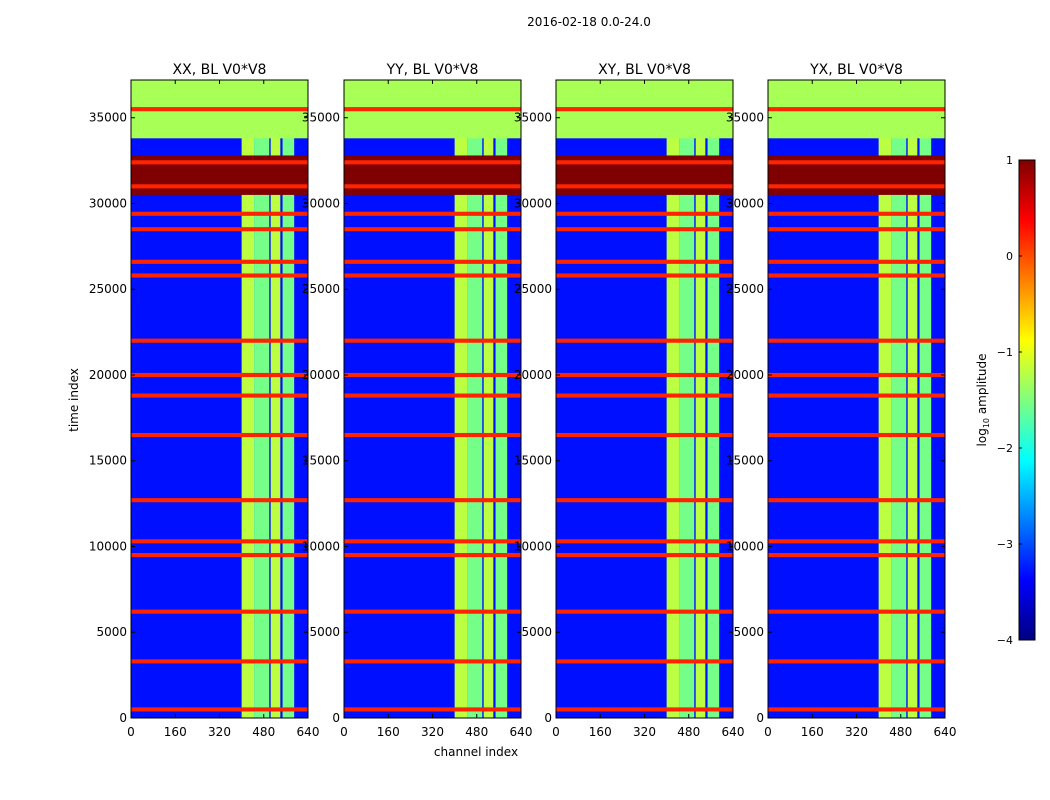 The image size is (1050, 800). What do you see at coordinates (589, 22) in the screenshot?
I see `figure-suptitle: 2016-02-18 0.0-24.0` at bounding box center [589, 22].